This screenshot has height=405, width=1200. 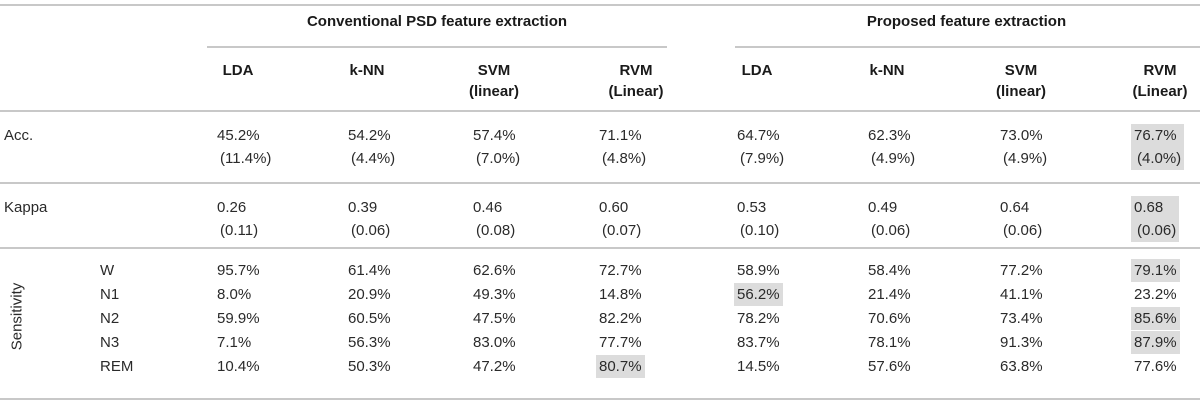 What do you see at coordinates (889, 135) in the screenshot?
I see `value: 62.3%` at bounding box center [889, 135].